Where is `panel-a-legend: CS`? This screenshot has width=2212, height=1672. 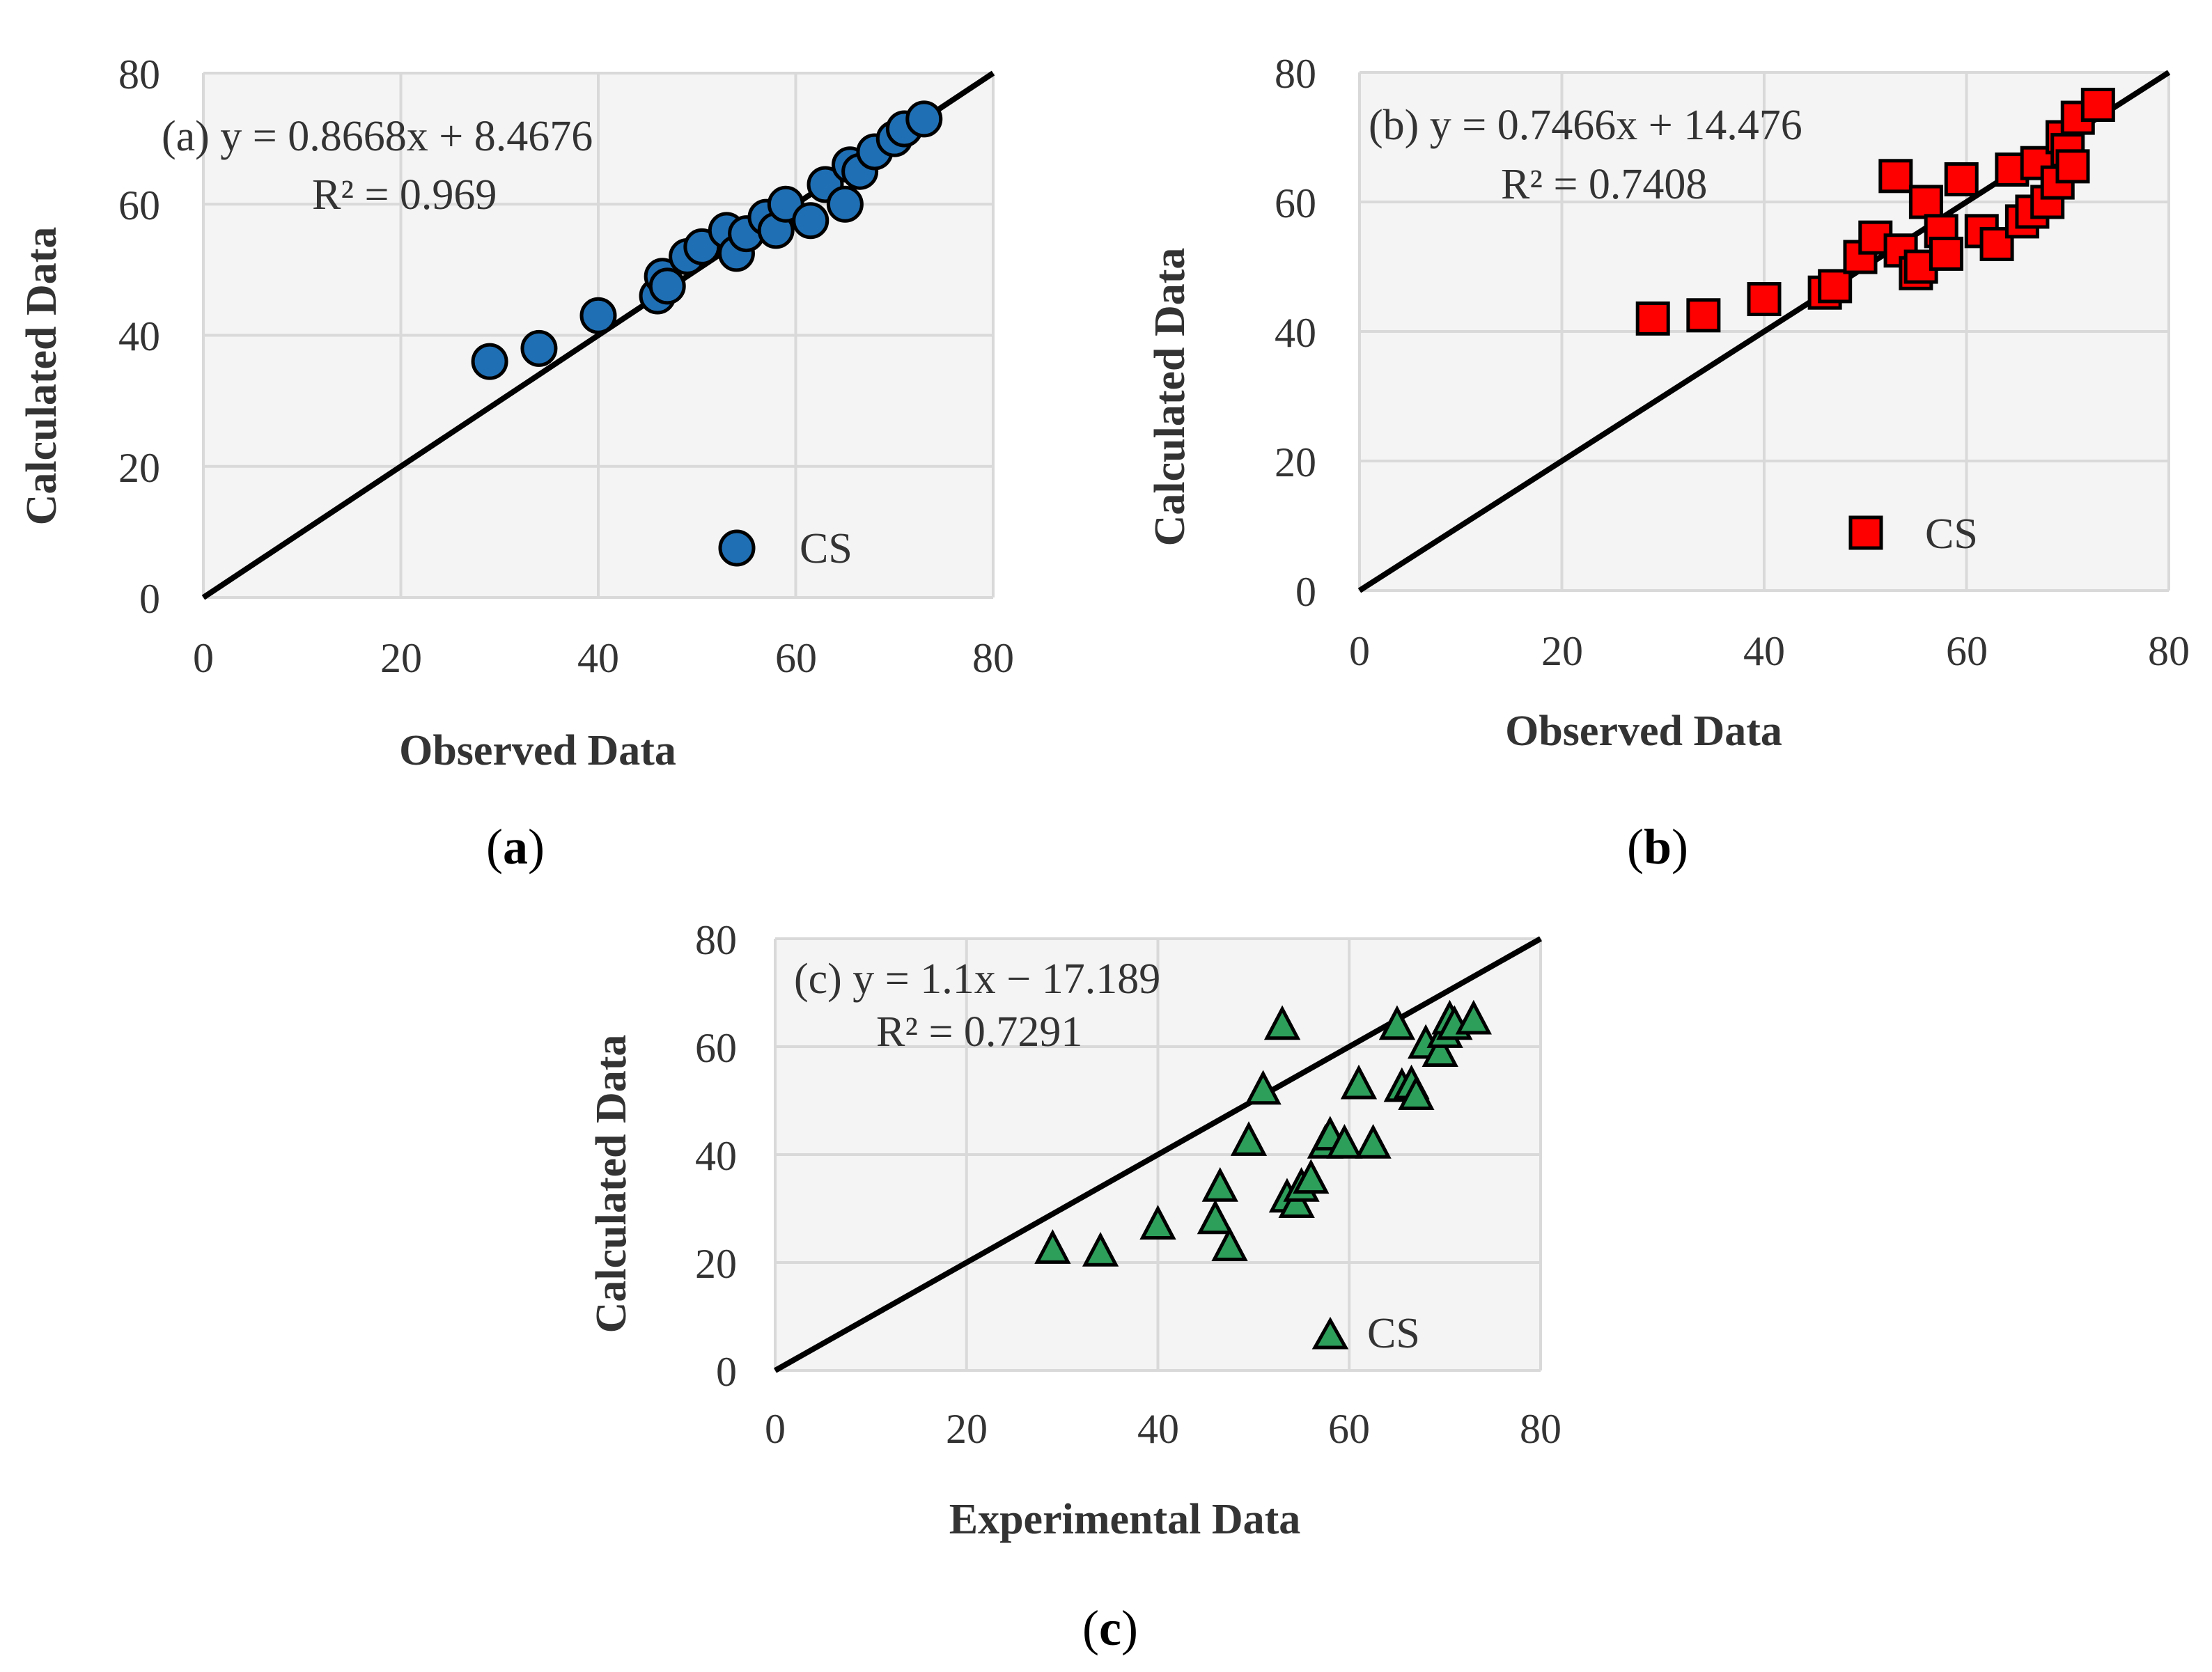 panel-a-legend: CS is located at coordinates (785, 548).